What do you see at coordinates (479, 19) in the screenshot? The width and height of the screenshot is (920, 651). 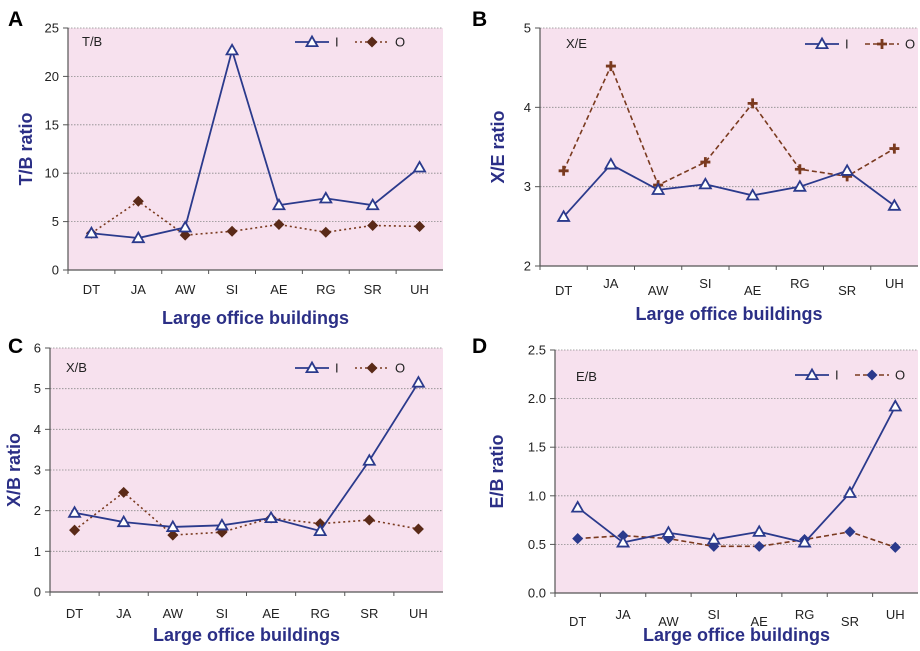 I see `panel-letter: B` at bounding box center [479, 19].